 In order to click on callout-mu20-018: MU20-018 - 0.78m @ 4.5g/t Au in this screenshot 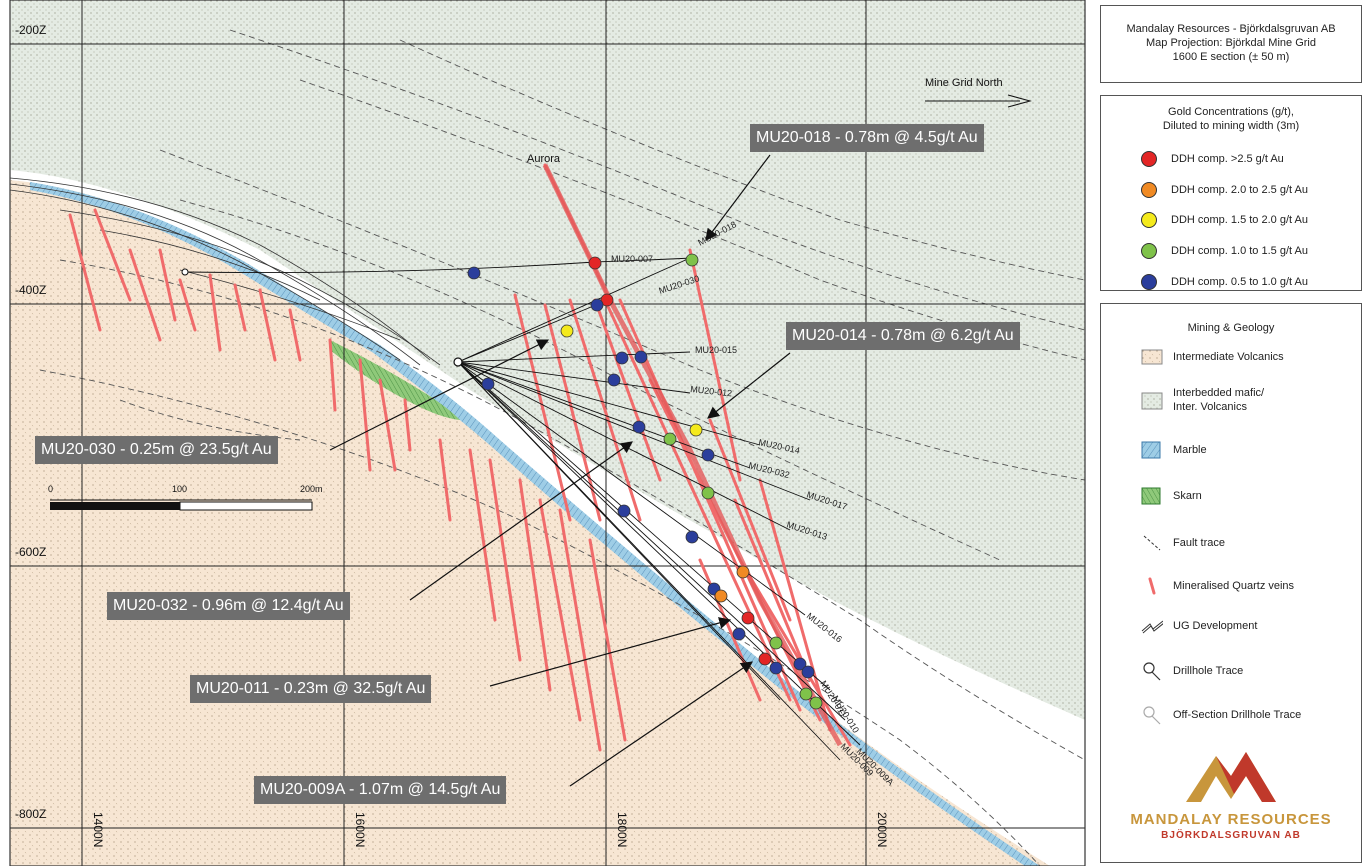, I will do `click(867, 138)`.